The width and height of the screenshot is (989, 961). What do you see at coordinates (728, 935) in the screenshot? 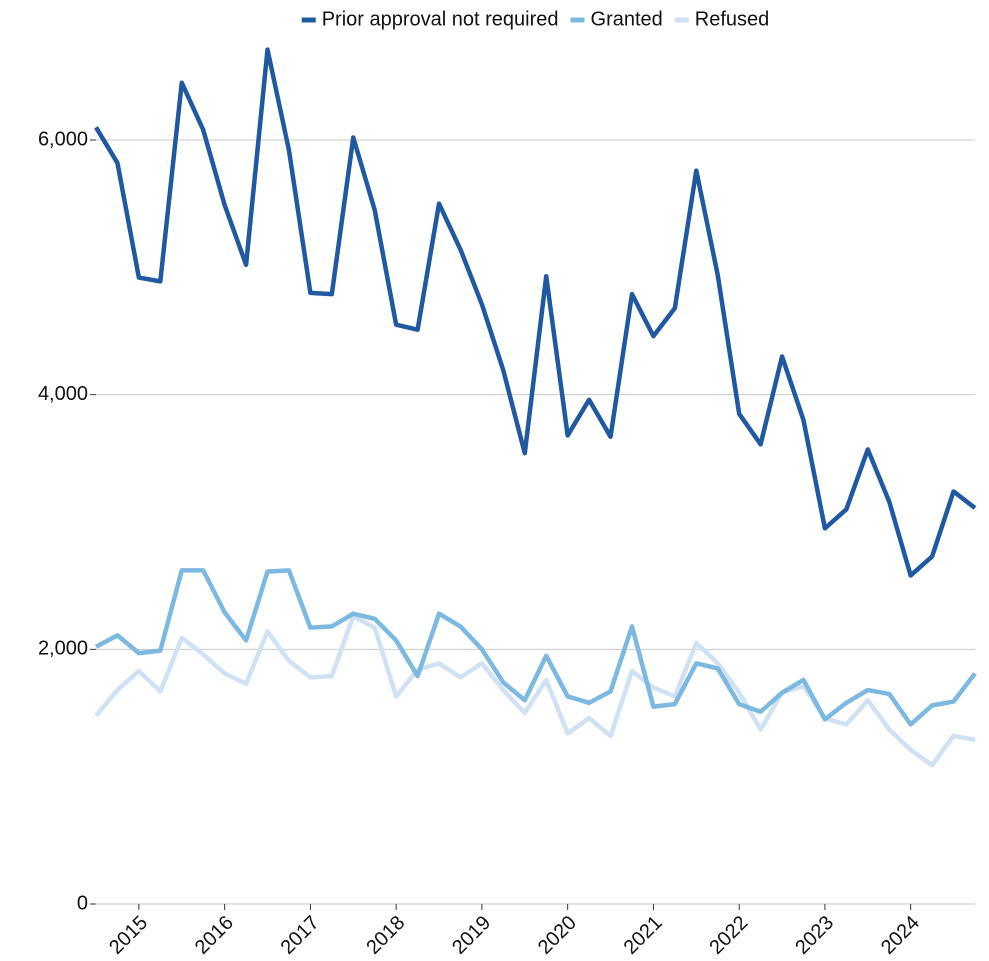
I see `x-tick-label: 2022` at bounding box center [728, 935].